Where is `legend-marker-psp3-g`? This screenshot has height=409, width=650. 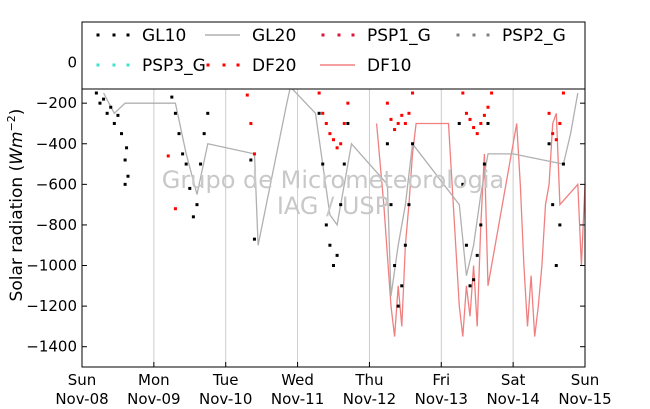 legend-marker-psp3-g is located at coordinates (98, 65).